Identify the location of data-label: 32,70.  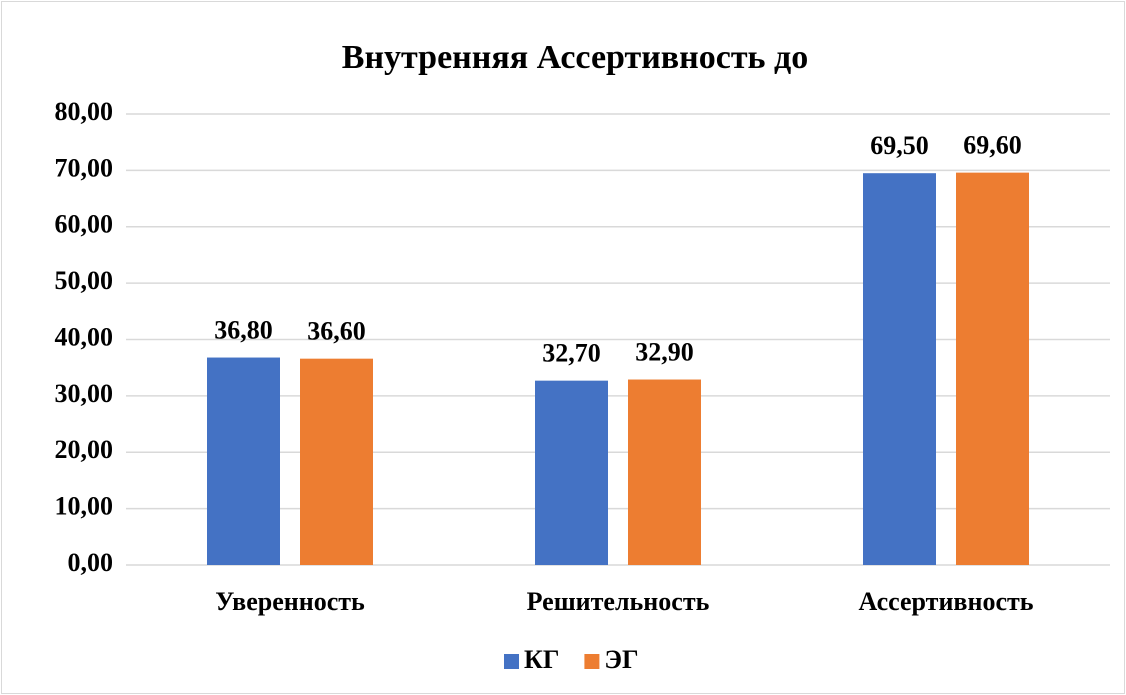
(571, 353).